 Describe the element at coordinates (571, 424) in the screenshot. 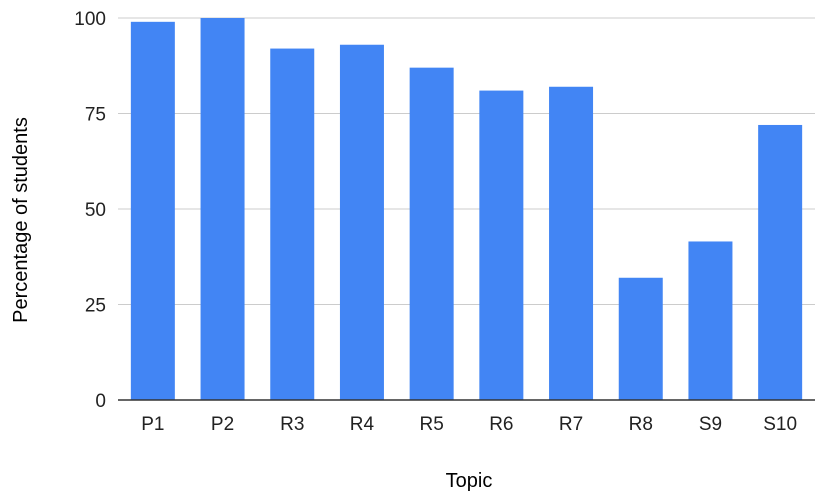

I see `x-tick-label: R7` at that location.